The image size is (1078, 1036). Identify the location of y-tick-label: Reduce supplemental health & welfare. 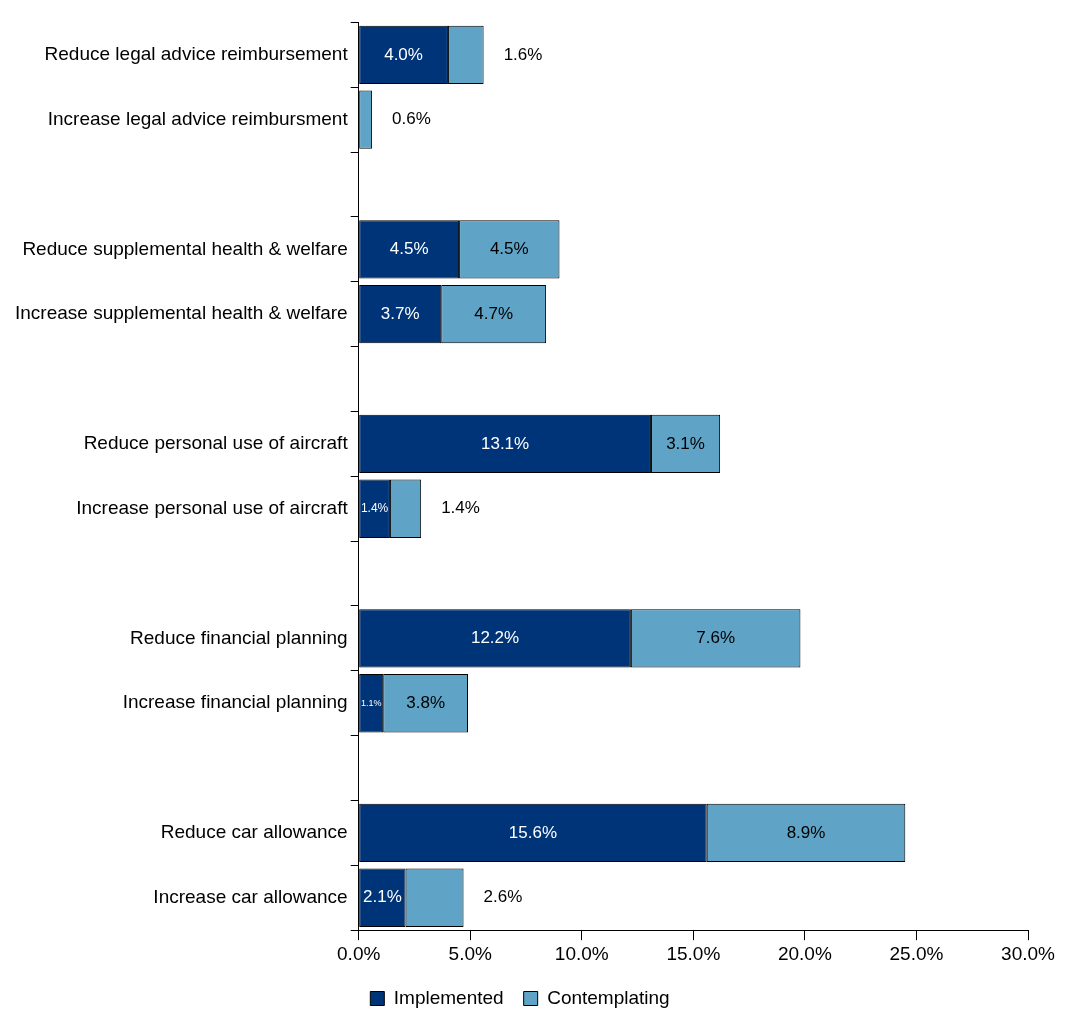
(185, 248).